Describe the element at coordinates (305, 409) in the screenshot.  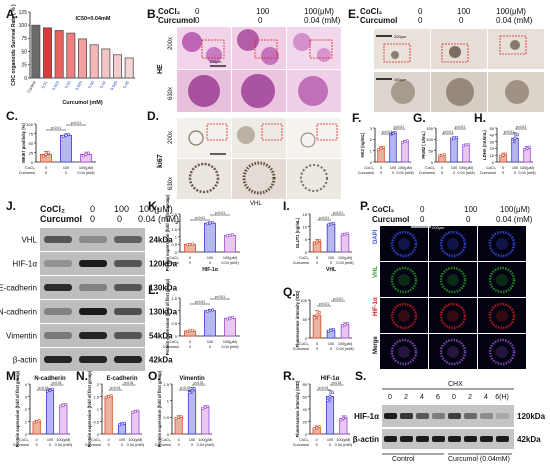
I see `y-tick-label: 40` at that location.